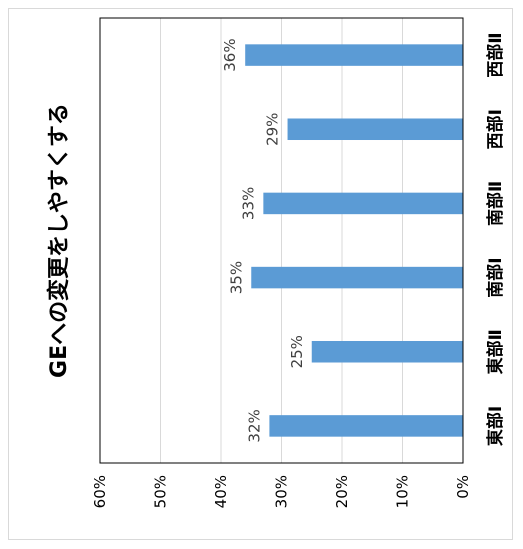  What do you see at coordinates (282, 491) in the screenshot?
I see `tick-label: 30%` at bounding box center [282, 491].